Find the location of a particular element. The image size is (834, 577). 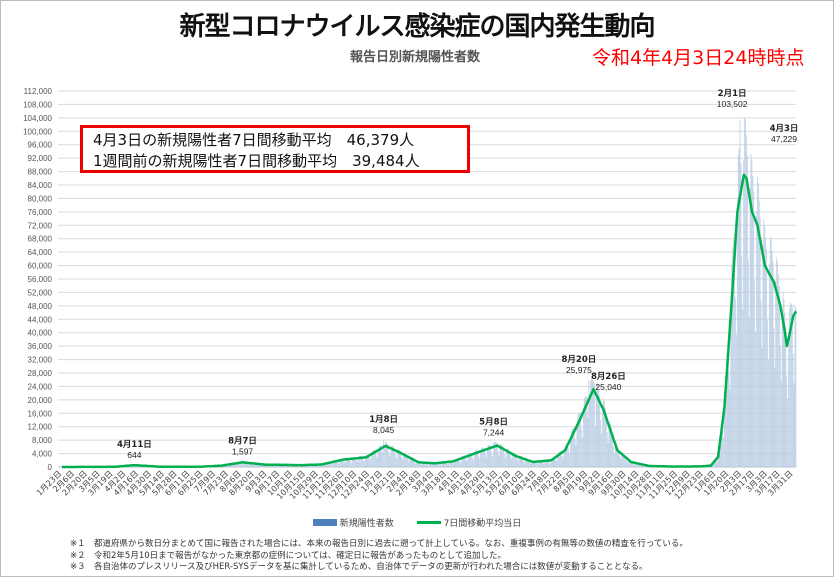

annotation-value: 1,597 is located at coordinates (243, 452).